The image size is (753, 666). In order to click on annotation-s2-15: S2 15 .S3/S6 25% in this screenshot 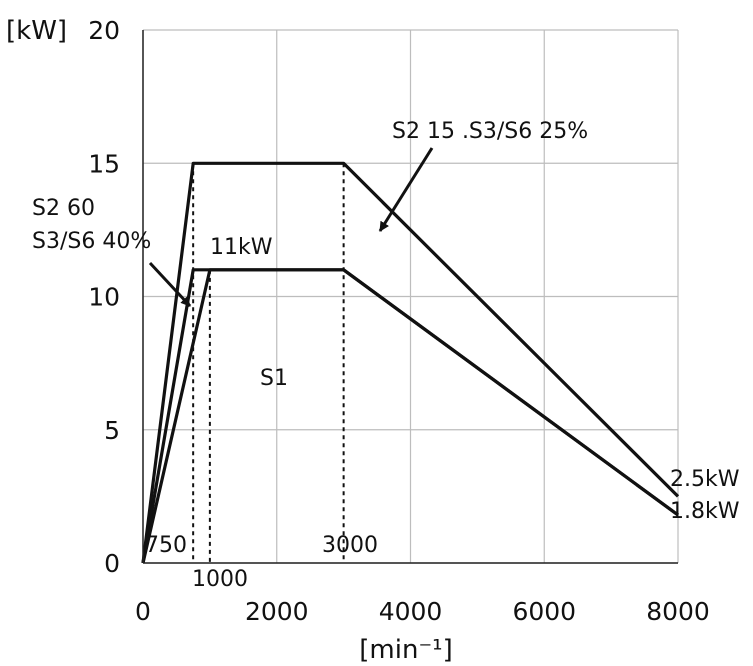, I will do `click(490, 131)`.